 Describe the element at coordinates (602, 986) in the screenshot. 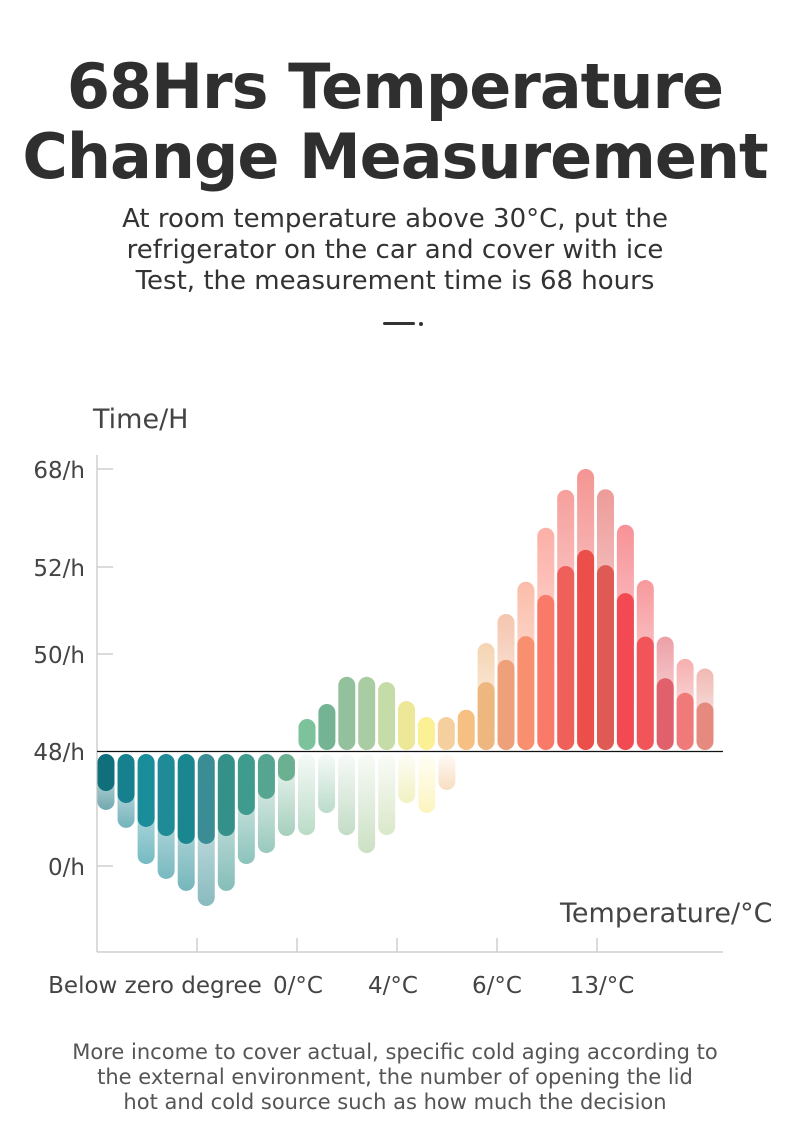

I see `x-tick-label: 13/°C` at that location.